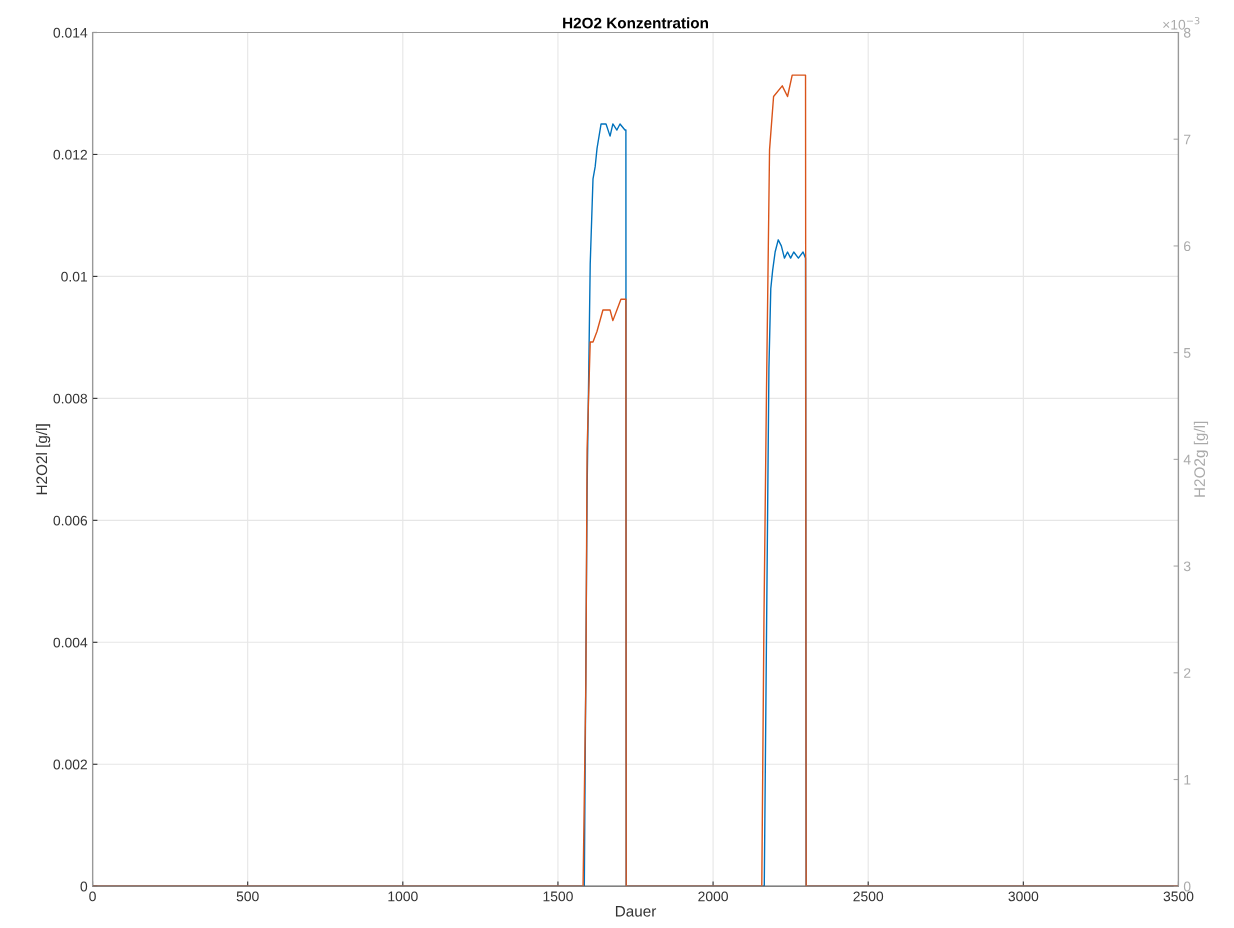 This screenshot has height=928, width=1234. I want to click on y-tick-label: 0.01, so click(74, 276).